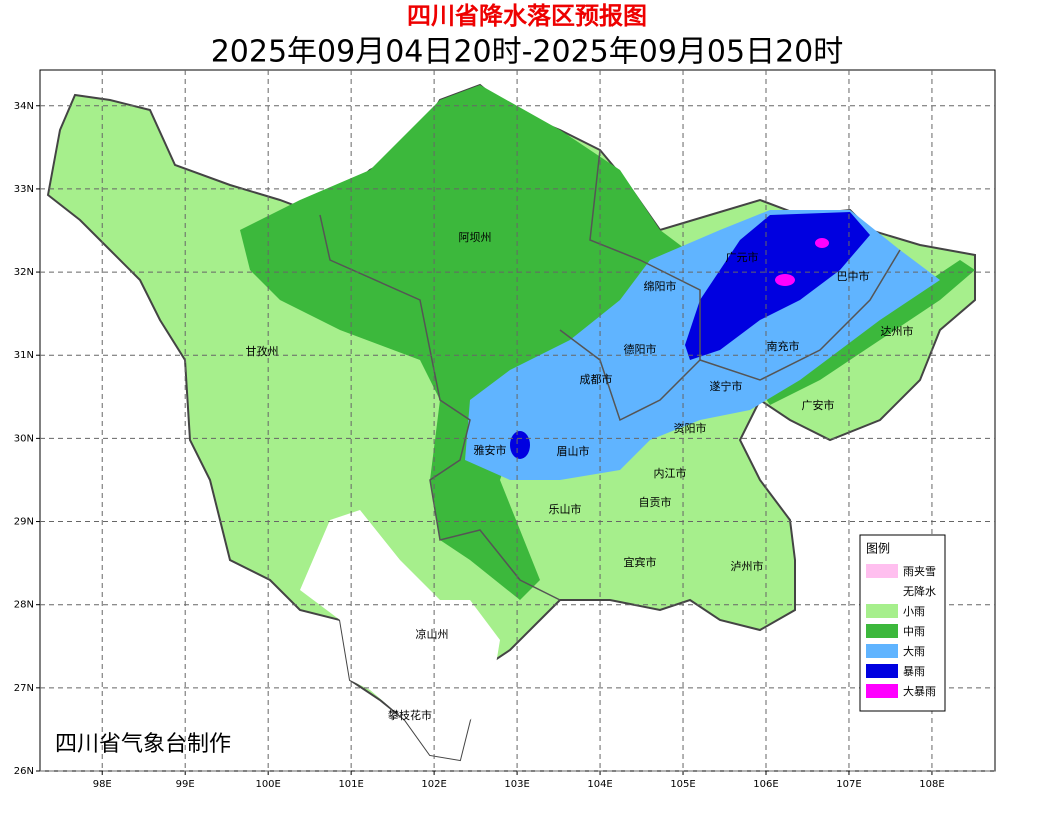 The height and width of the screenshot is (821, 1055). Describe the element at coordinates (599, 784) in the screenshot. I see `x-tick-label: 104E` at that location.